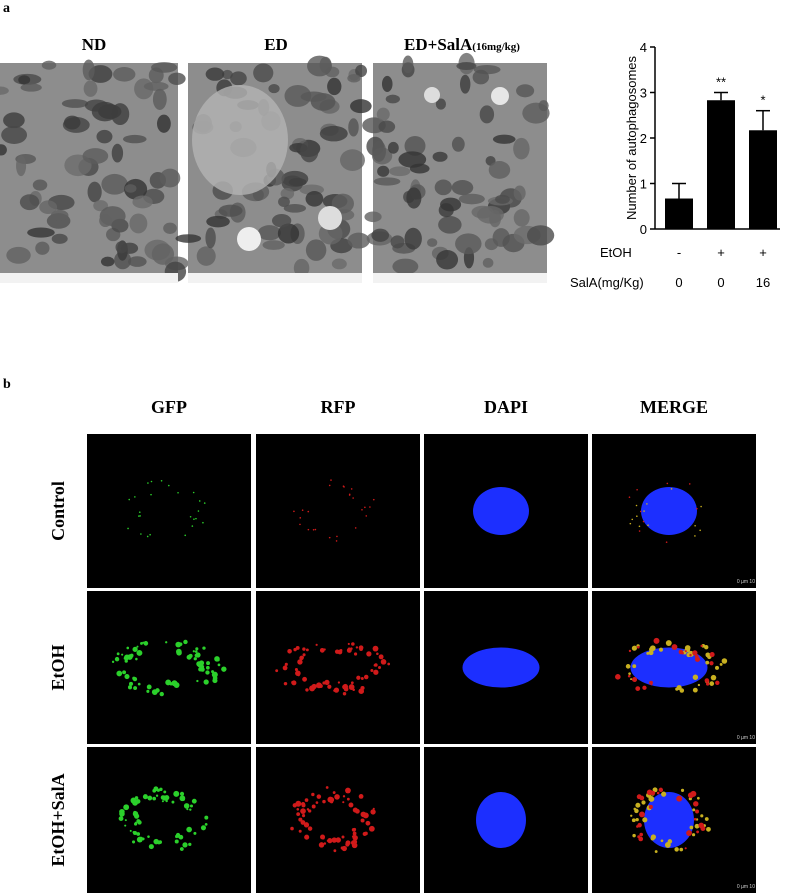 The width and height of the screenshot is (787, 895). What do you see at coordinates (169, 511) in the screenshot?
I see `micrograph` at bounding box center [169, 511].